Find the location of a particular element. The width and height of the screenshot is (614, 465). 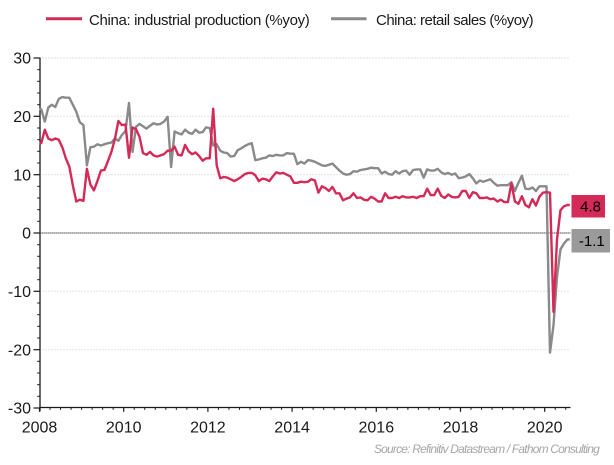

svg-text: 2018 is located at coordinates (461, 427).